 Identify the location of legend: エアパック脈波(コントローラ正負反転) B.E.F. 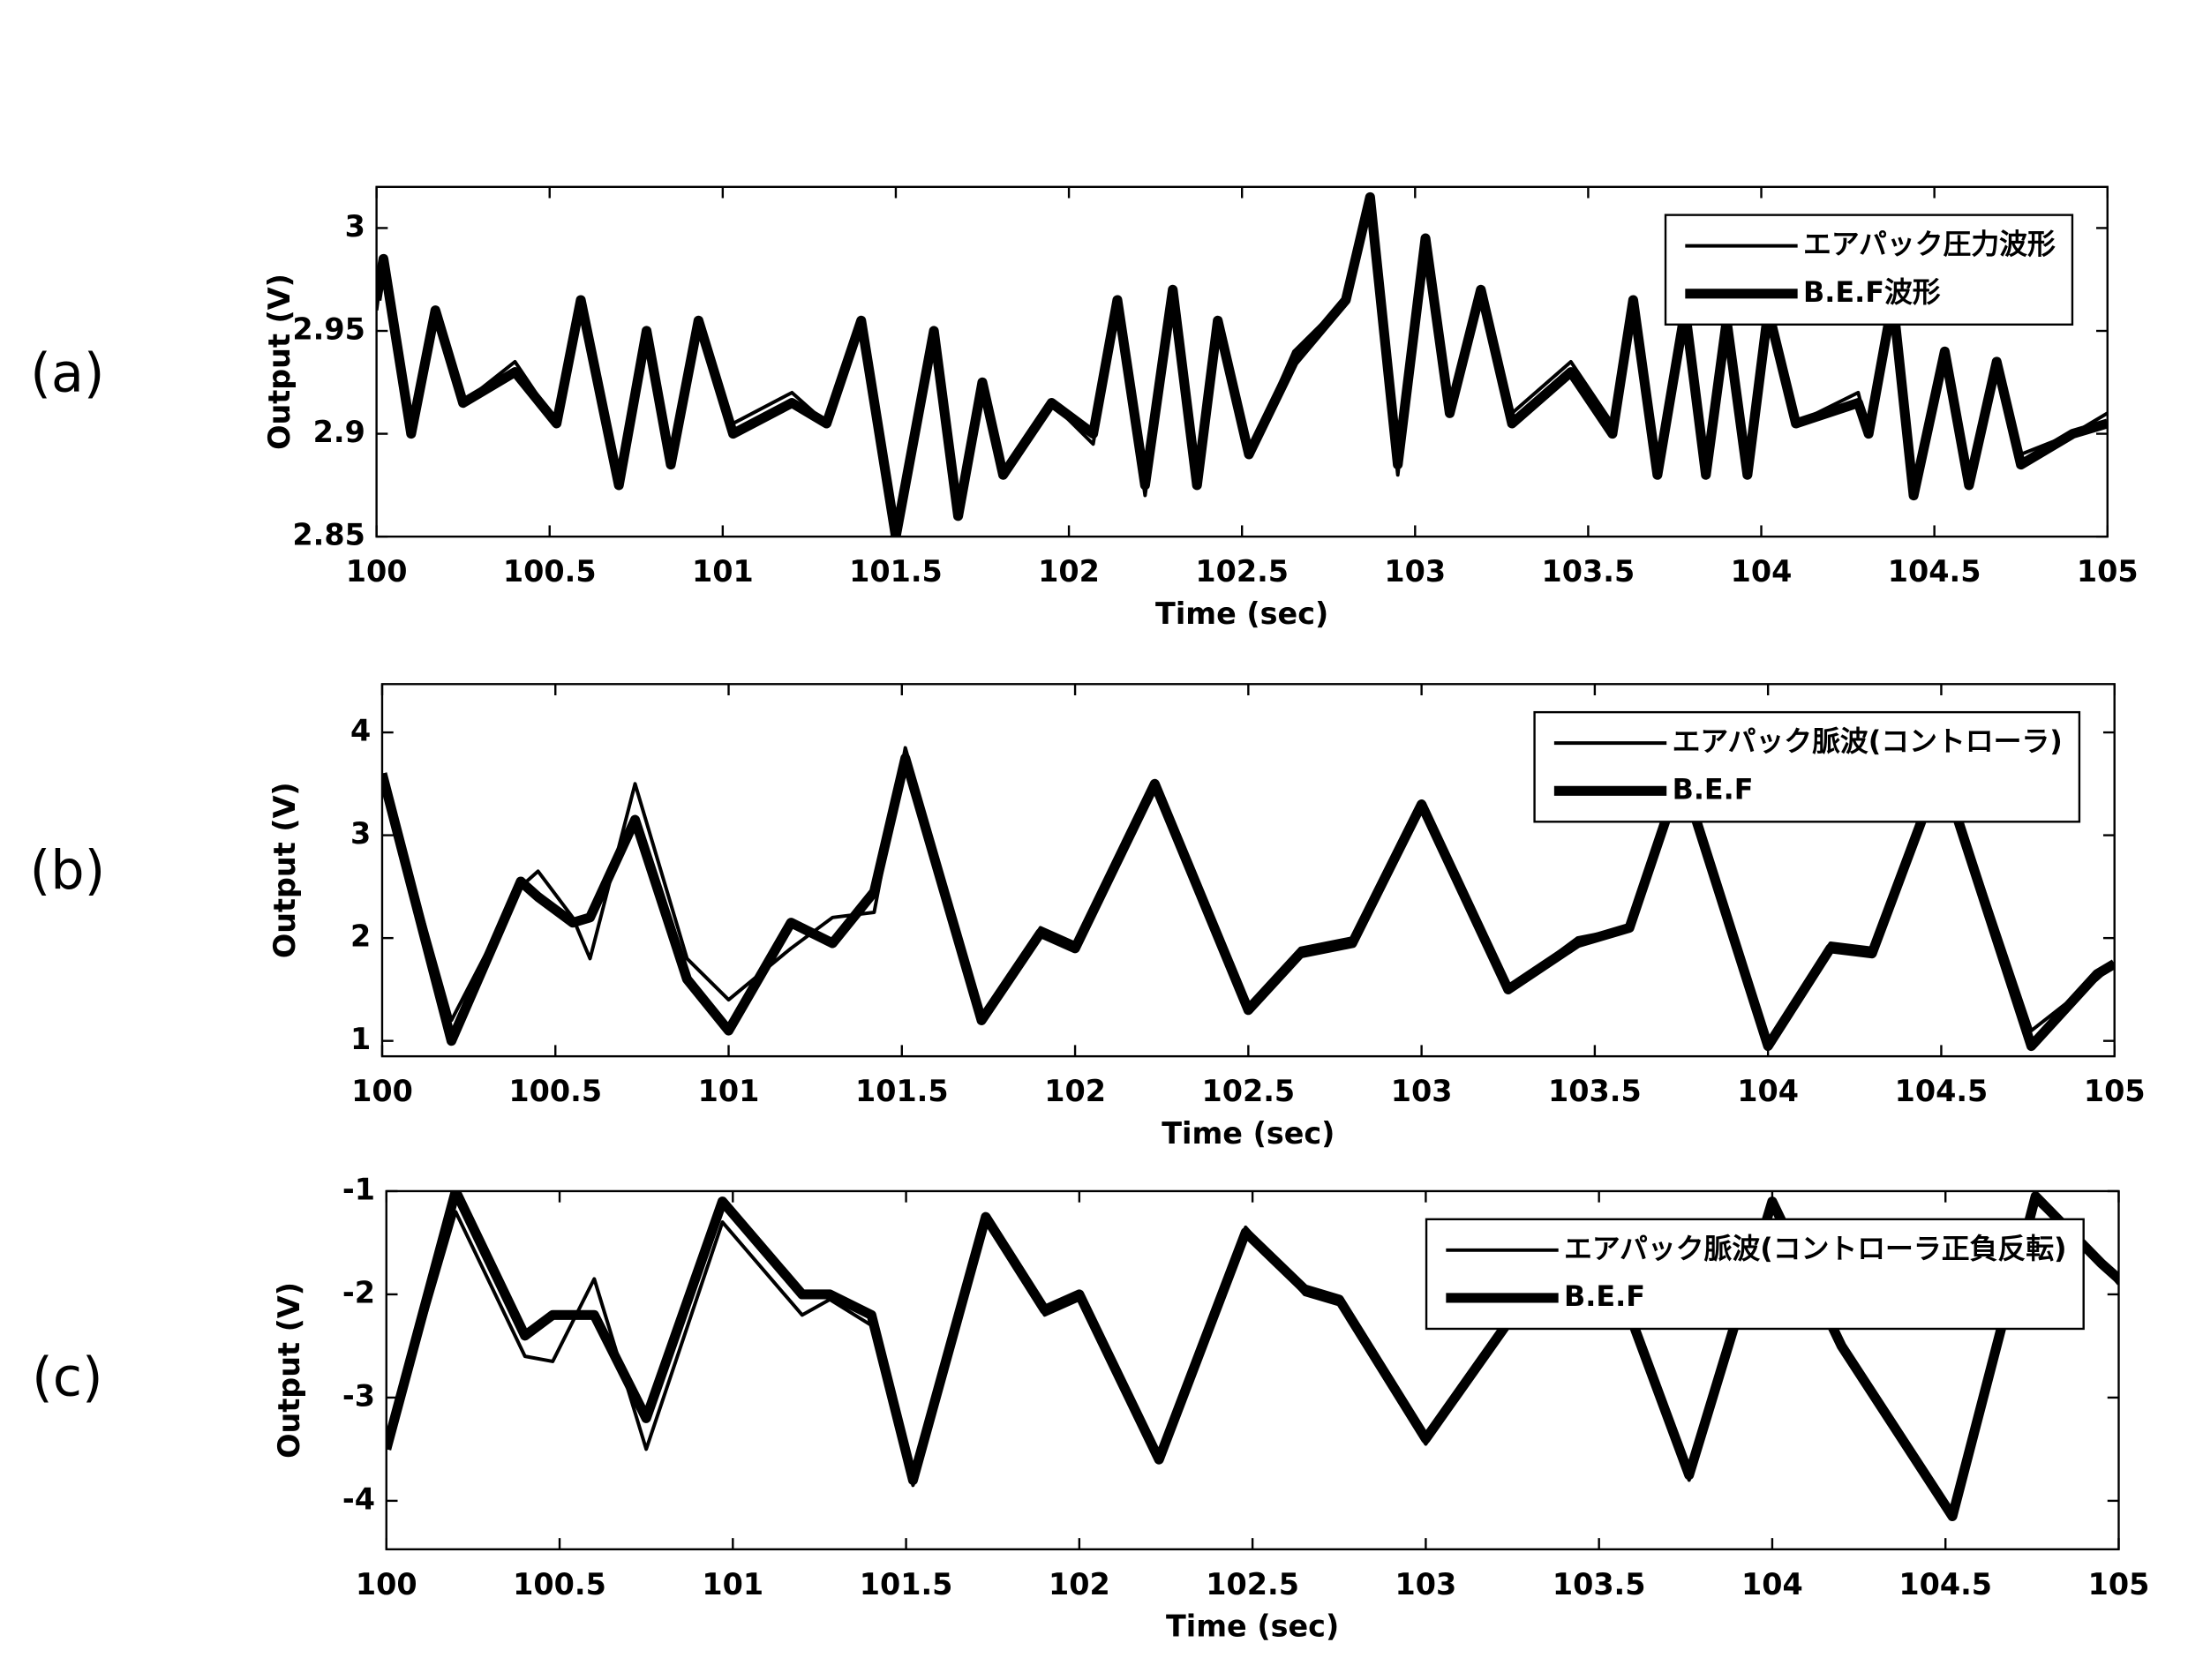
(1755, 1274).